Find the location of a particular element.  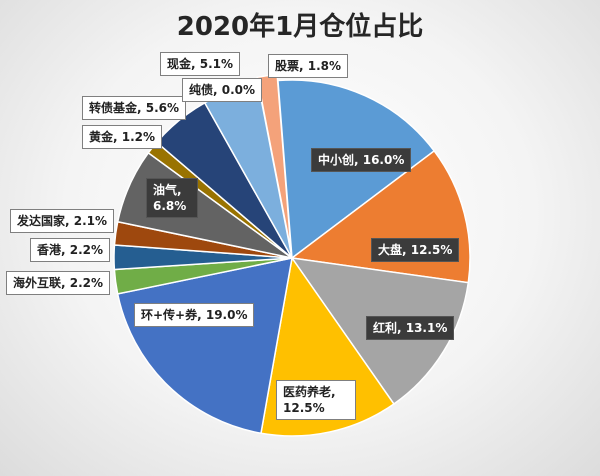

data-label-5: 医药养老, 12.5% is located at coordinates (316, 400).